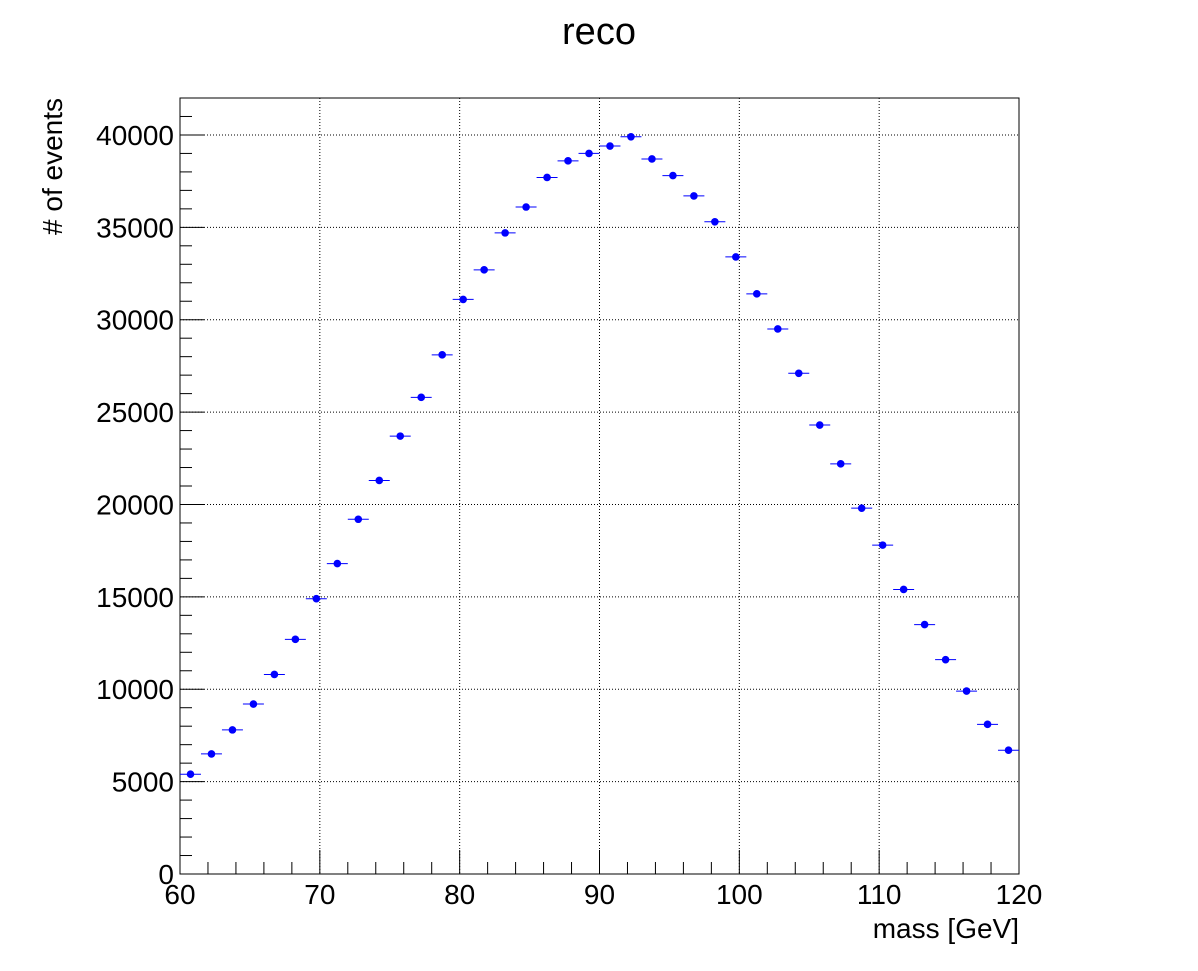  I want to click on y-tick-label: 35000, so click(135, 227).